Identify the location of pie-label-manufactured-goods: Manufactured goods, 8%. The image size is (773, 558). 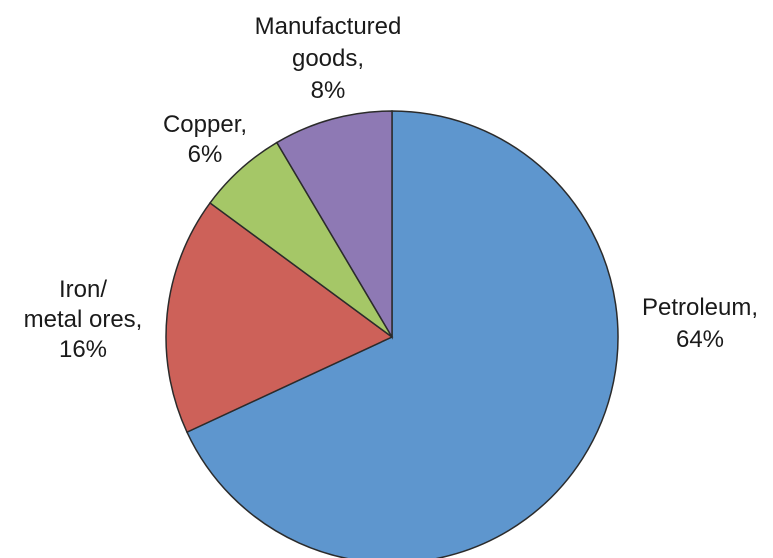
(328, 58).